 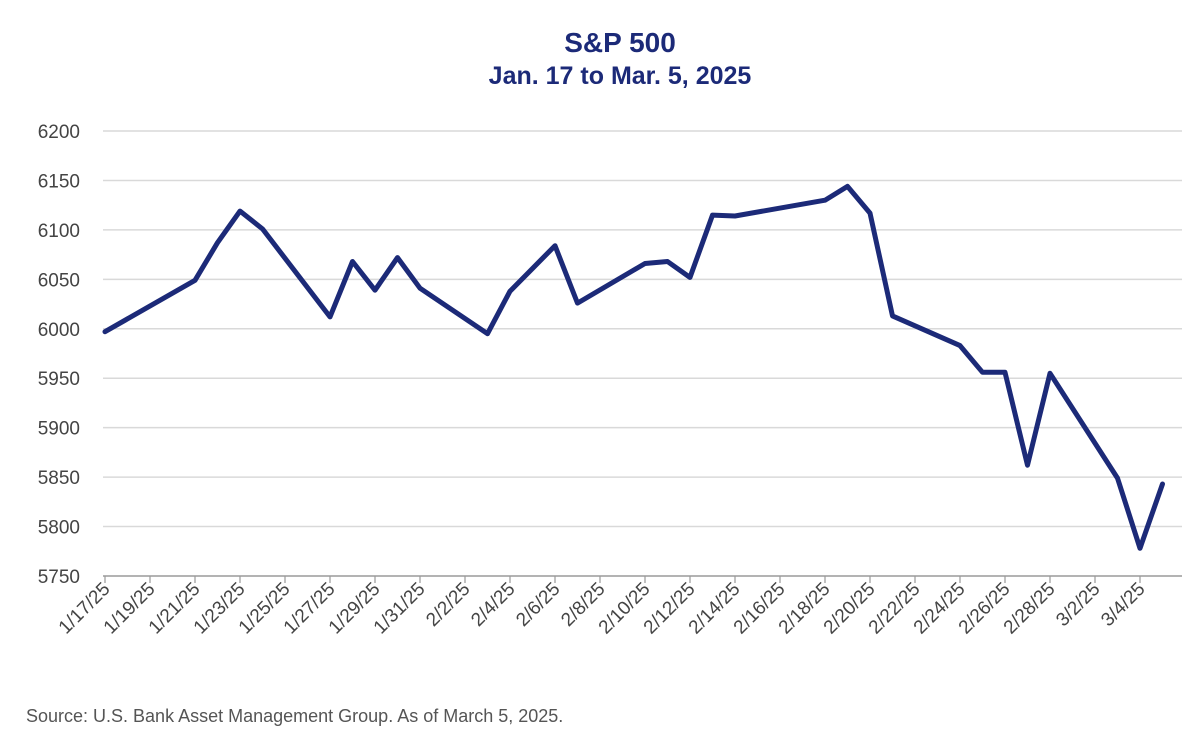 I want to click on y-tick-label: 5850, so click(x=59, y=478).